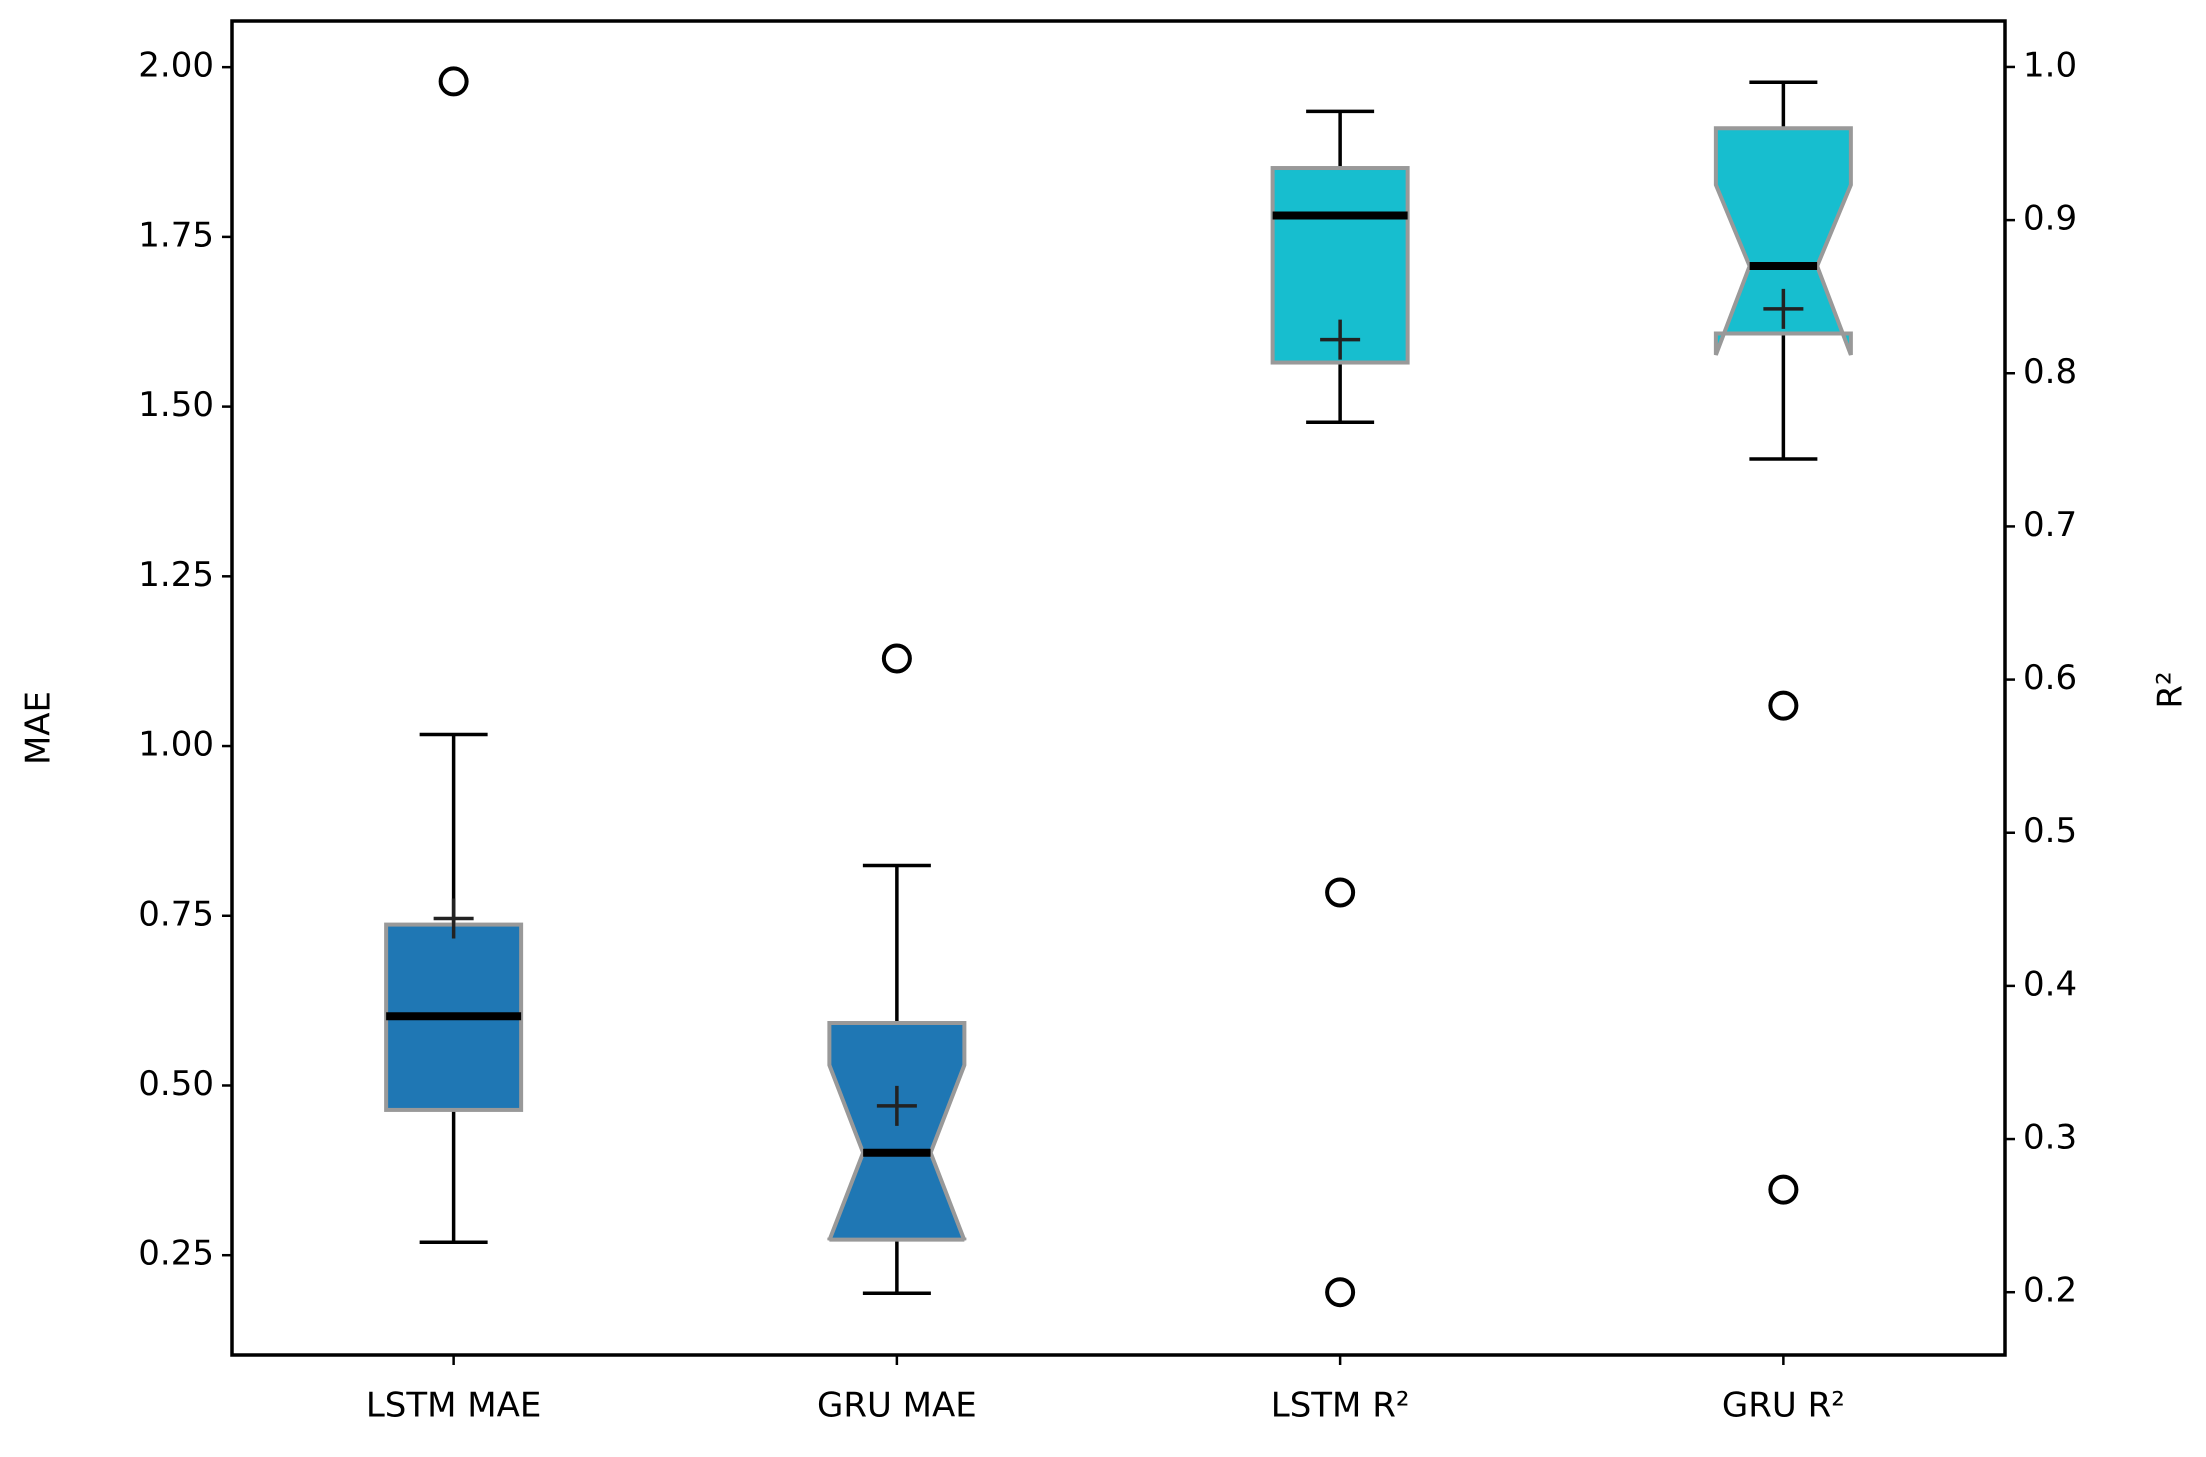 This screenshot has width=2206, height=1457. What do you see at coordinates (1340, 1406) in the screenshot?
I see `x-tick-label: LSTM R²` at bounding box center [1340, 1406].